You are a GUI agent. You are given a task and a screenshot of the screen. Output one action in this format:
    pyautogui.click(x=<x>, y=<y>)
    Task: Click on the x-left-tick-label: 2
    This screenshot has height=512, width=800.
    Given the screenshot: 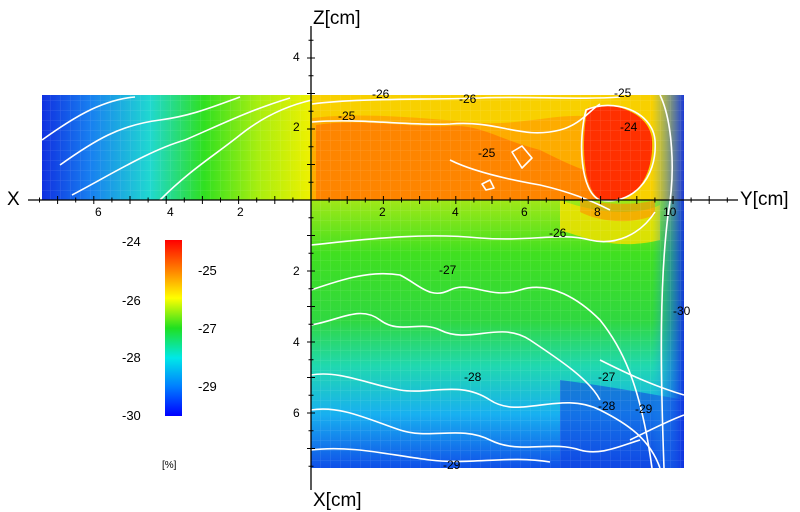 What is the action you would take?
    pyautogui.click(x=240, y=212)
    